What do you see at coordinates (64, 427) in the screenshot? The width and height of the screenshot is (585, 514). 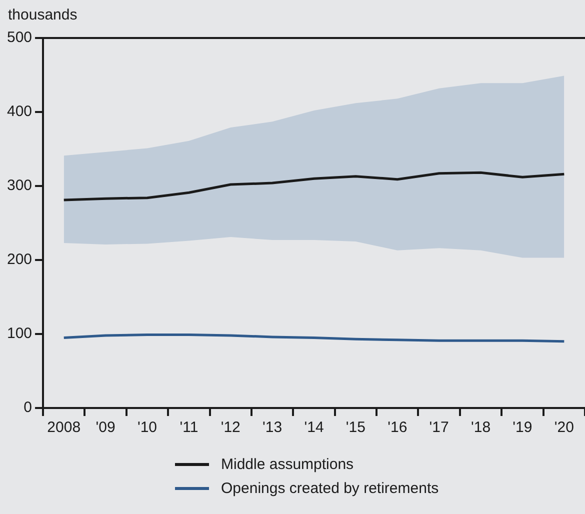 I see `x-tick-label: 2008` at bounding box center [64, 427].